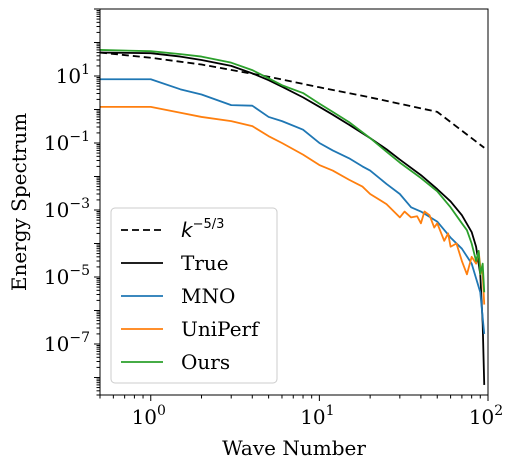  I want to click on legend-label: Ours, so click(205, 362).